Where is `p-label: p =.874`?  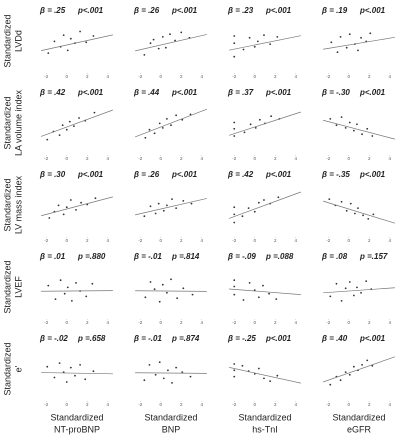
p-label: p =.874 is located at coordinates (185, 338).